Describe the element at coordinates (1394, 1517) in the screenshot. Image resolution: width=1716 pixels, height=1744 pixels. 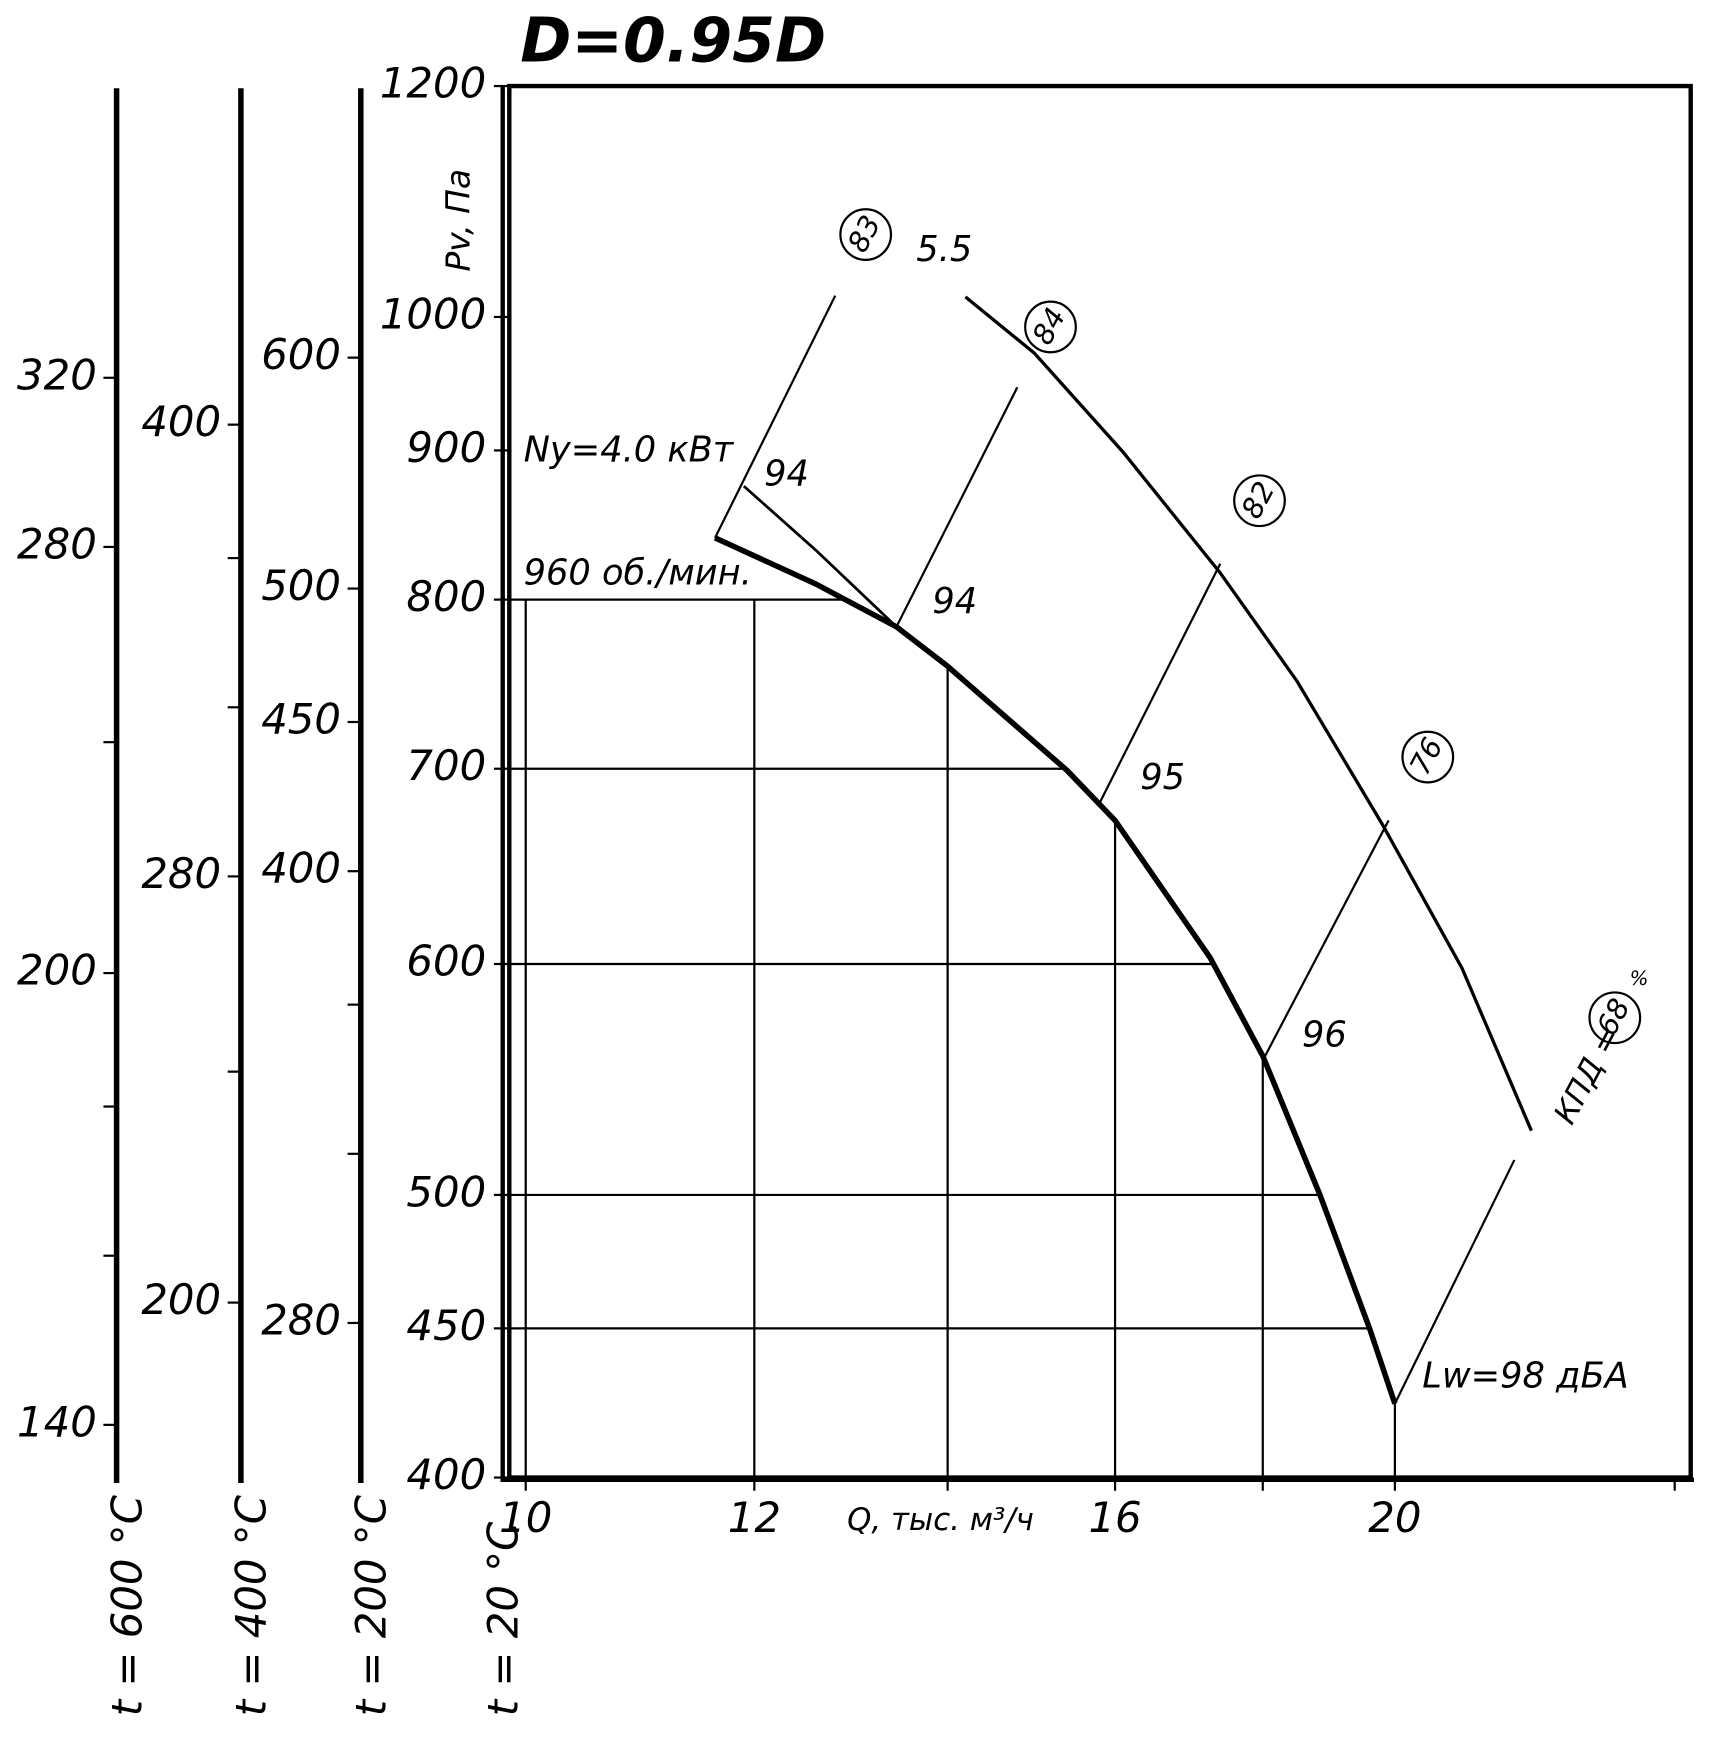
I see `x-tick-label: 20` at that location.